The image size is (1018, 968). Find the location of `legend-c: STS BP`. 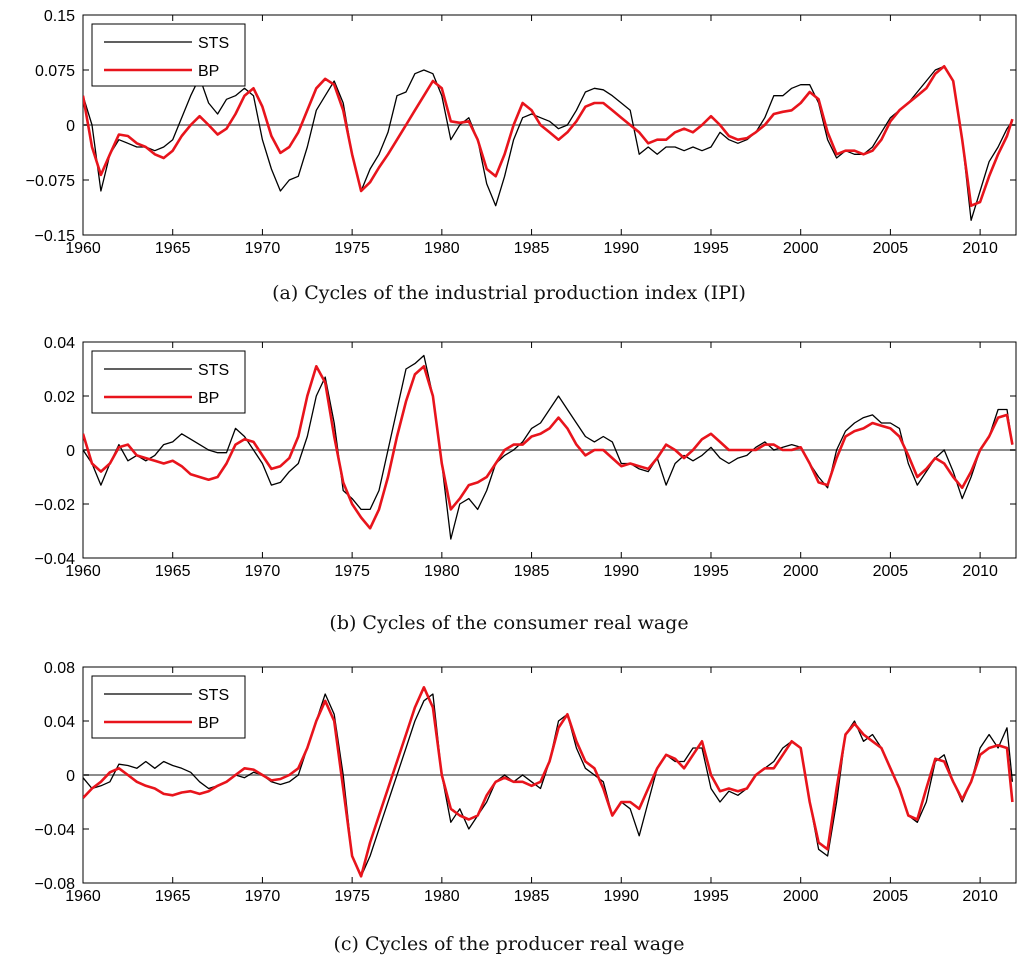

legend-c: STS BP is located at coordinates (168, 707).